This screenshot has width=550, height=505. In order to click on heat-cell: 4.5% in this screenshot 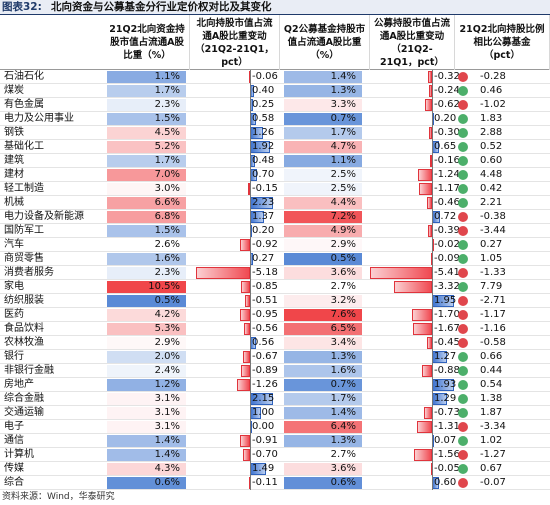, I will do `click(146, 133)`.